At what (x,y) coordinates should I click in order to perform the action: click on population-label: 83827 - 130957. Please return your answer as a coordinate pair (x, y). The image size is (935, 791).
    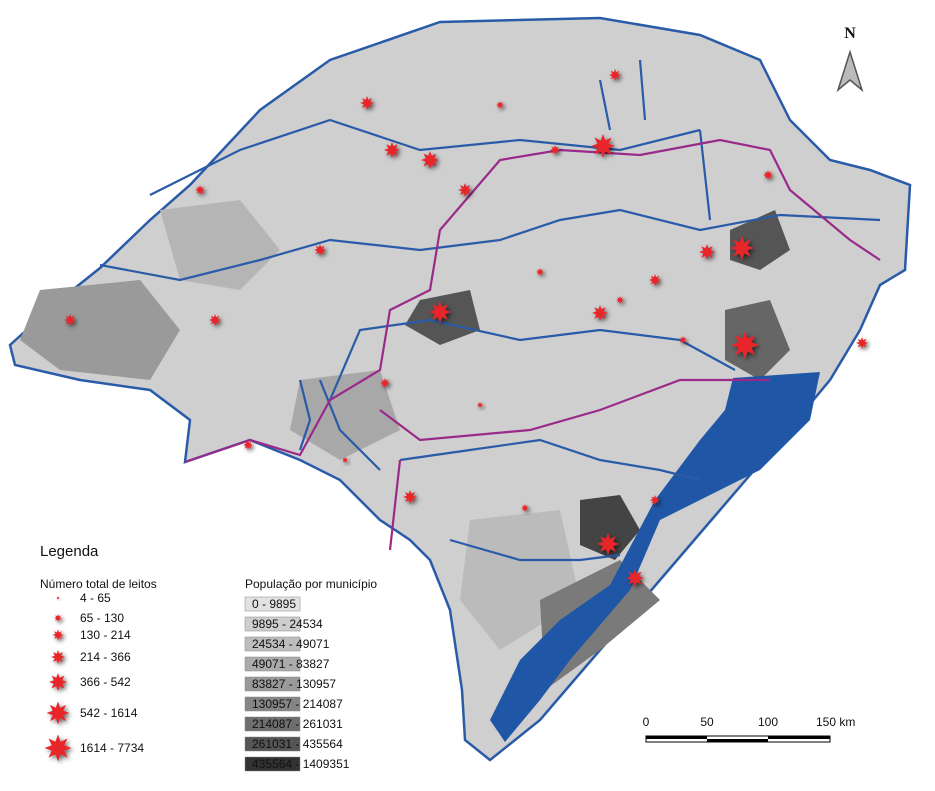
    Looking at the image, I should click on (294, 684).